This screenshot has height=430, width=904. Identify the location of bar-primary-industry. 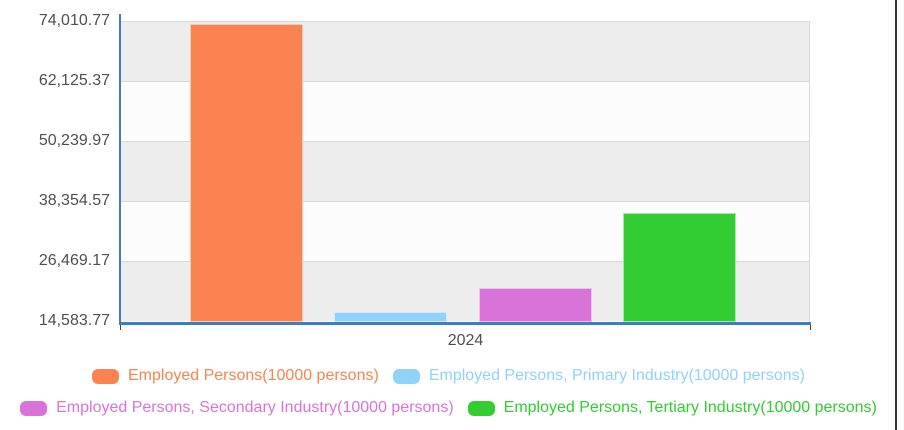
(390, 317).